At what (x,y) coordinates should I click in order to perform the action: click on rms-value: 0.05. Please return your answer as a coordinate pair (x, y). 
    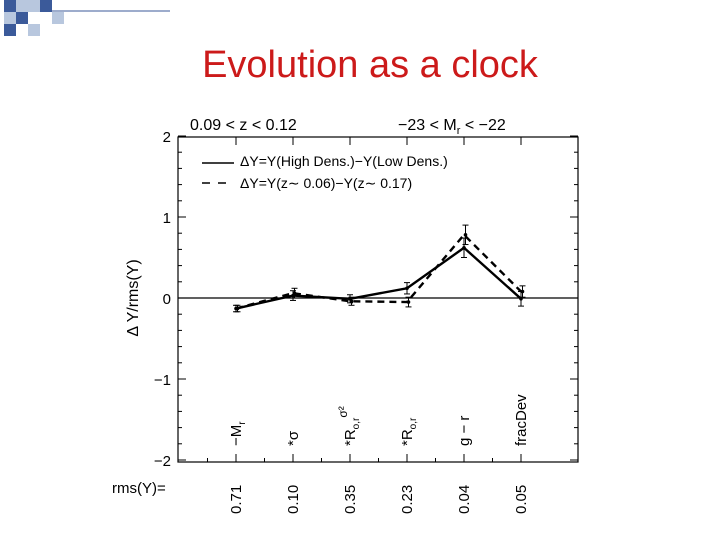
    Looking at the image, I should click on (521, 499).